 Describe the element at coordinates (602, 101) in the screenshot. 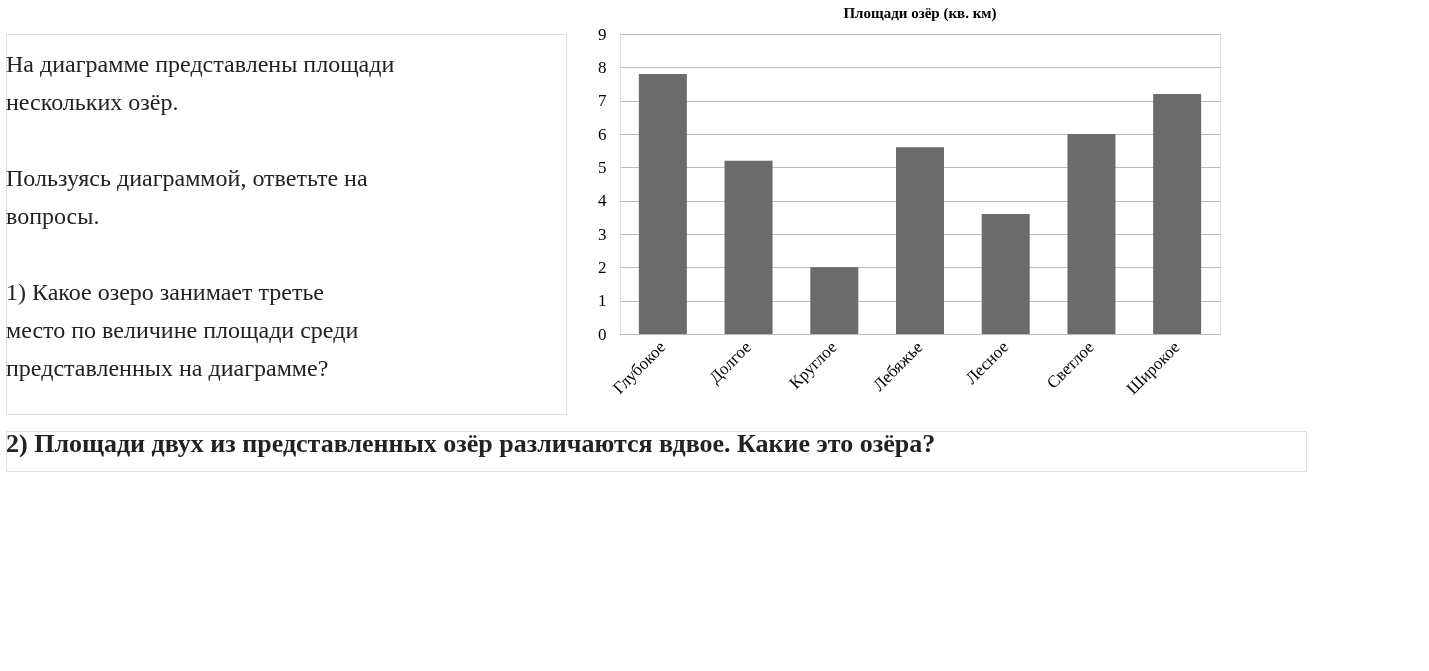

I see `y-tick-label: 7` at that location.